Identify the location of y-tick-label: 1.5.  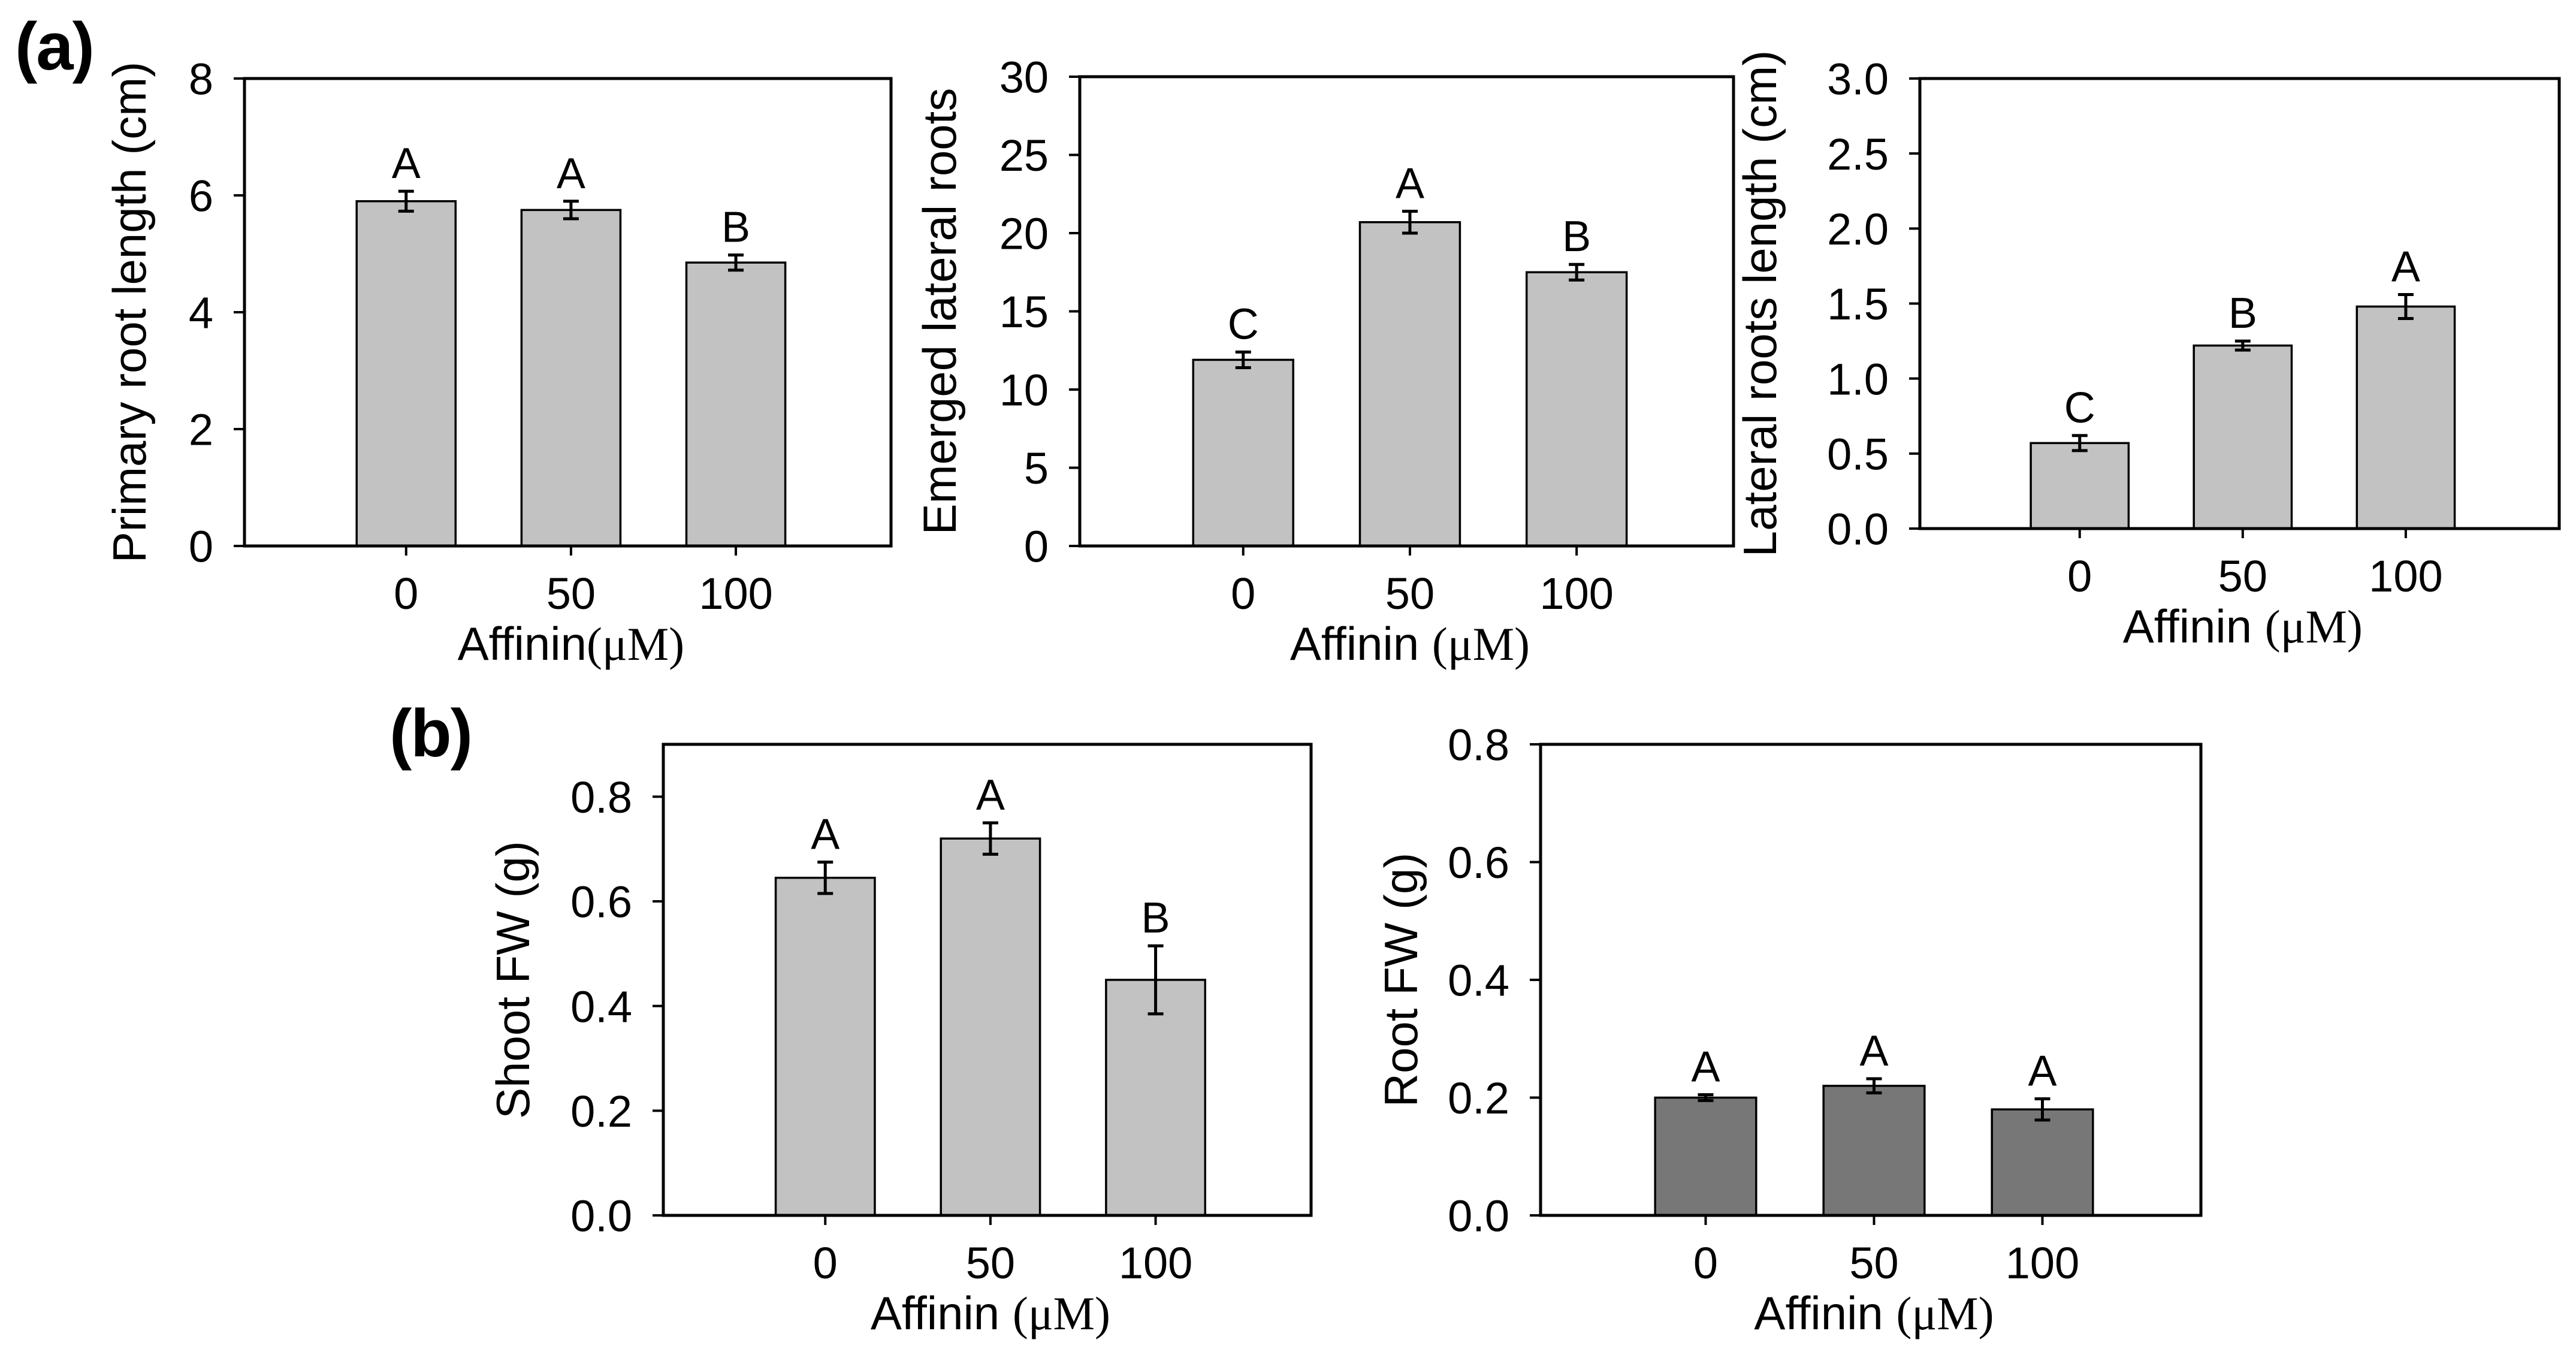
(1858, 304).